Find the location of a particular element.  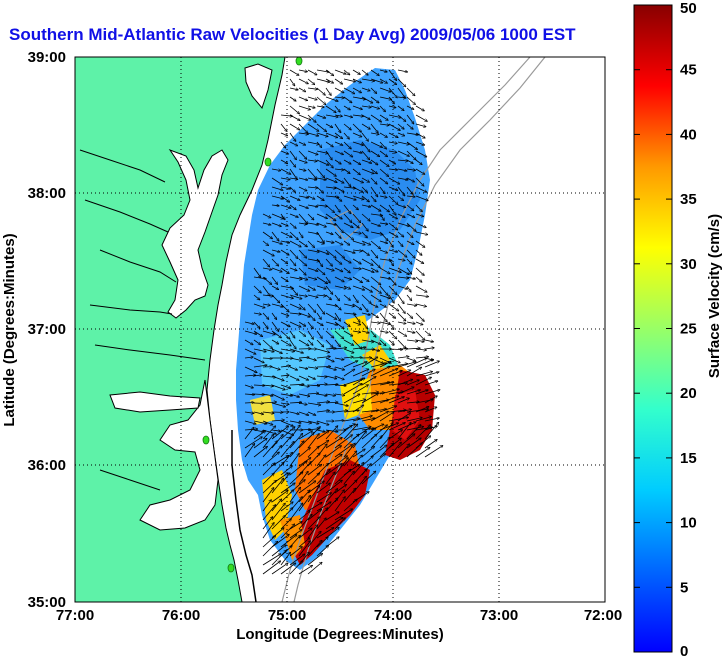

river-lines is located at coordinates (142, 320).